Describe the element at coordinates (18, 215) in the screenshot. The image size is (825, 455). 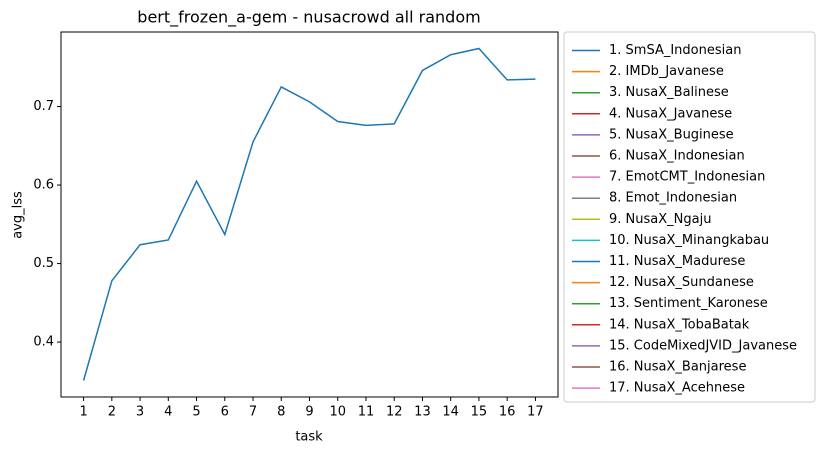
I see `y-axis-label: avg_lss` at that location.